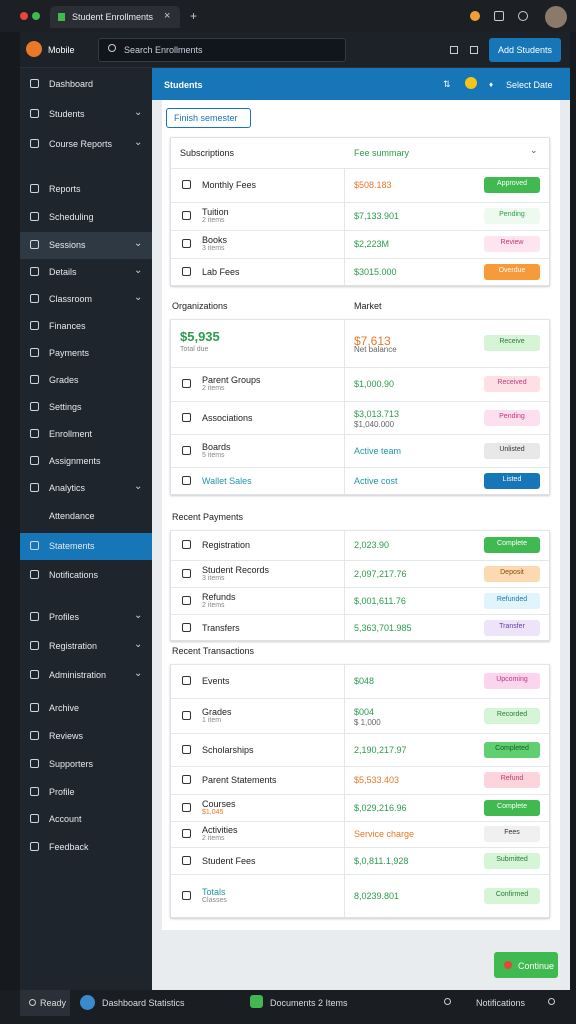 Image resolution: width=576 pixels, height=1024 pixels. What do you see at coordinates (65, 819) in the screenshot?
I see `sidebar-item: Account` at bounding box center [65, 819].